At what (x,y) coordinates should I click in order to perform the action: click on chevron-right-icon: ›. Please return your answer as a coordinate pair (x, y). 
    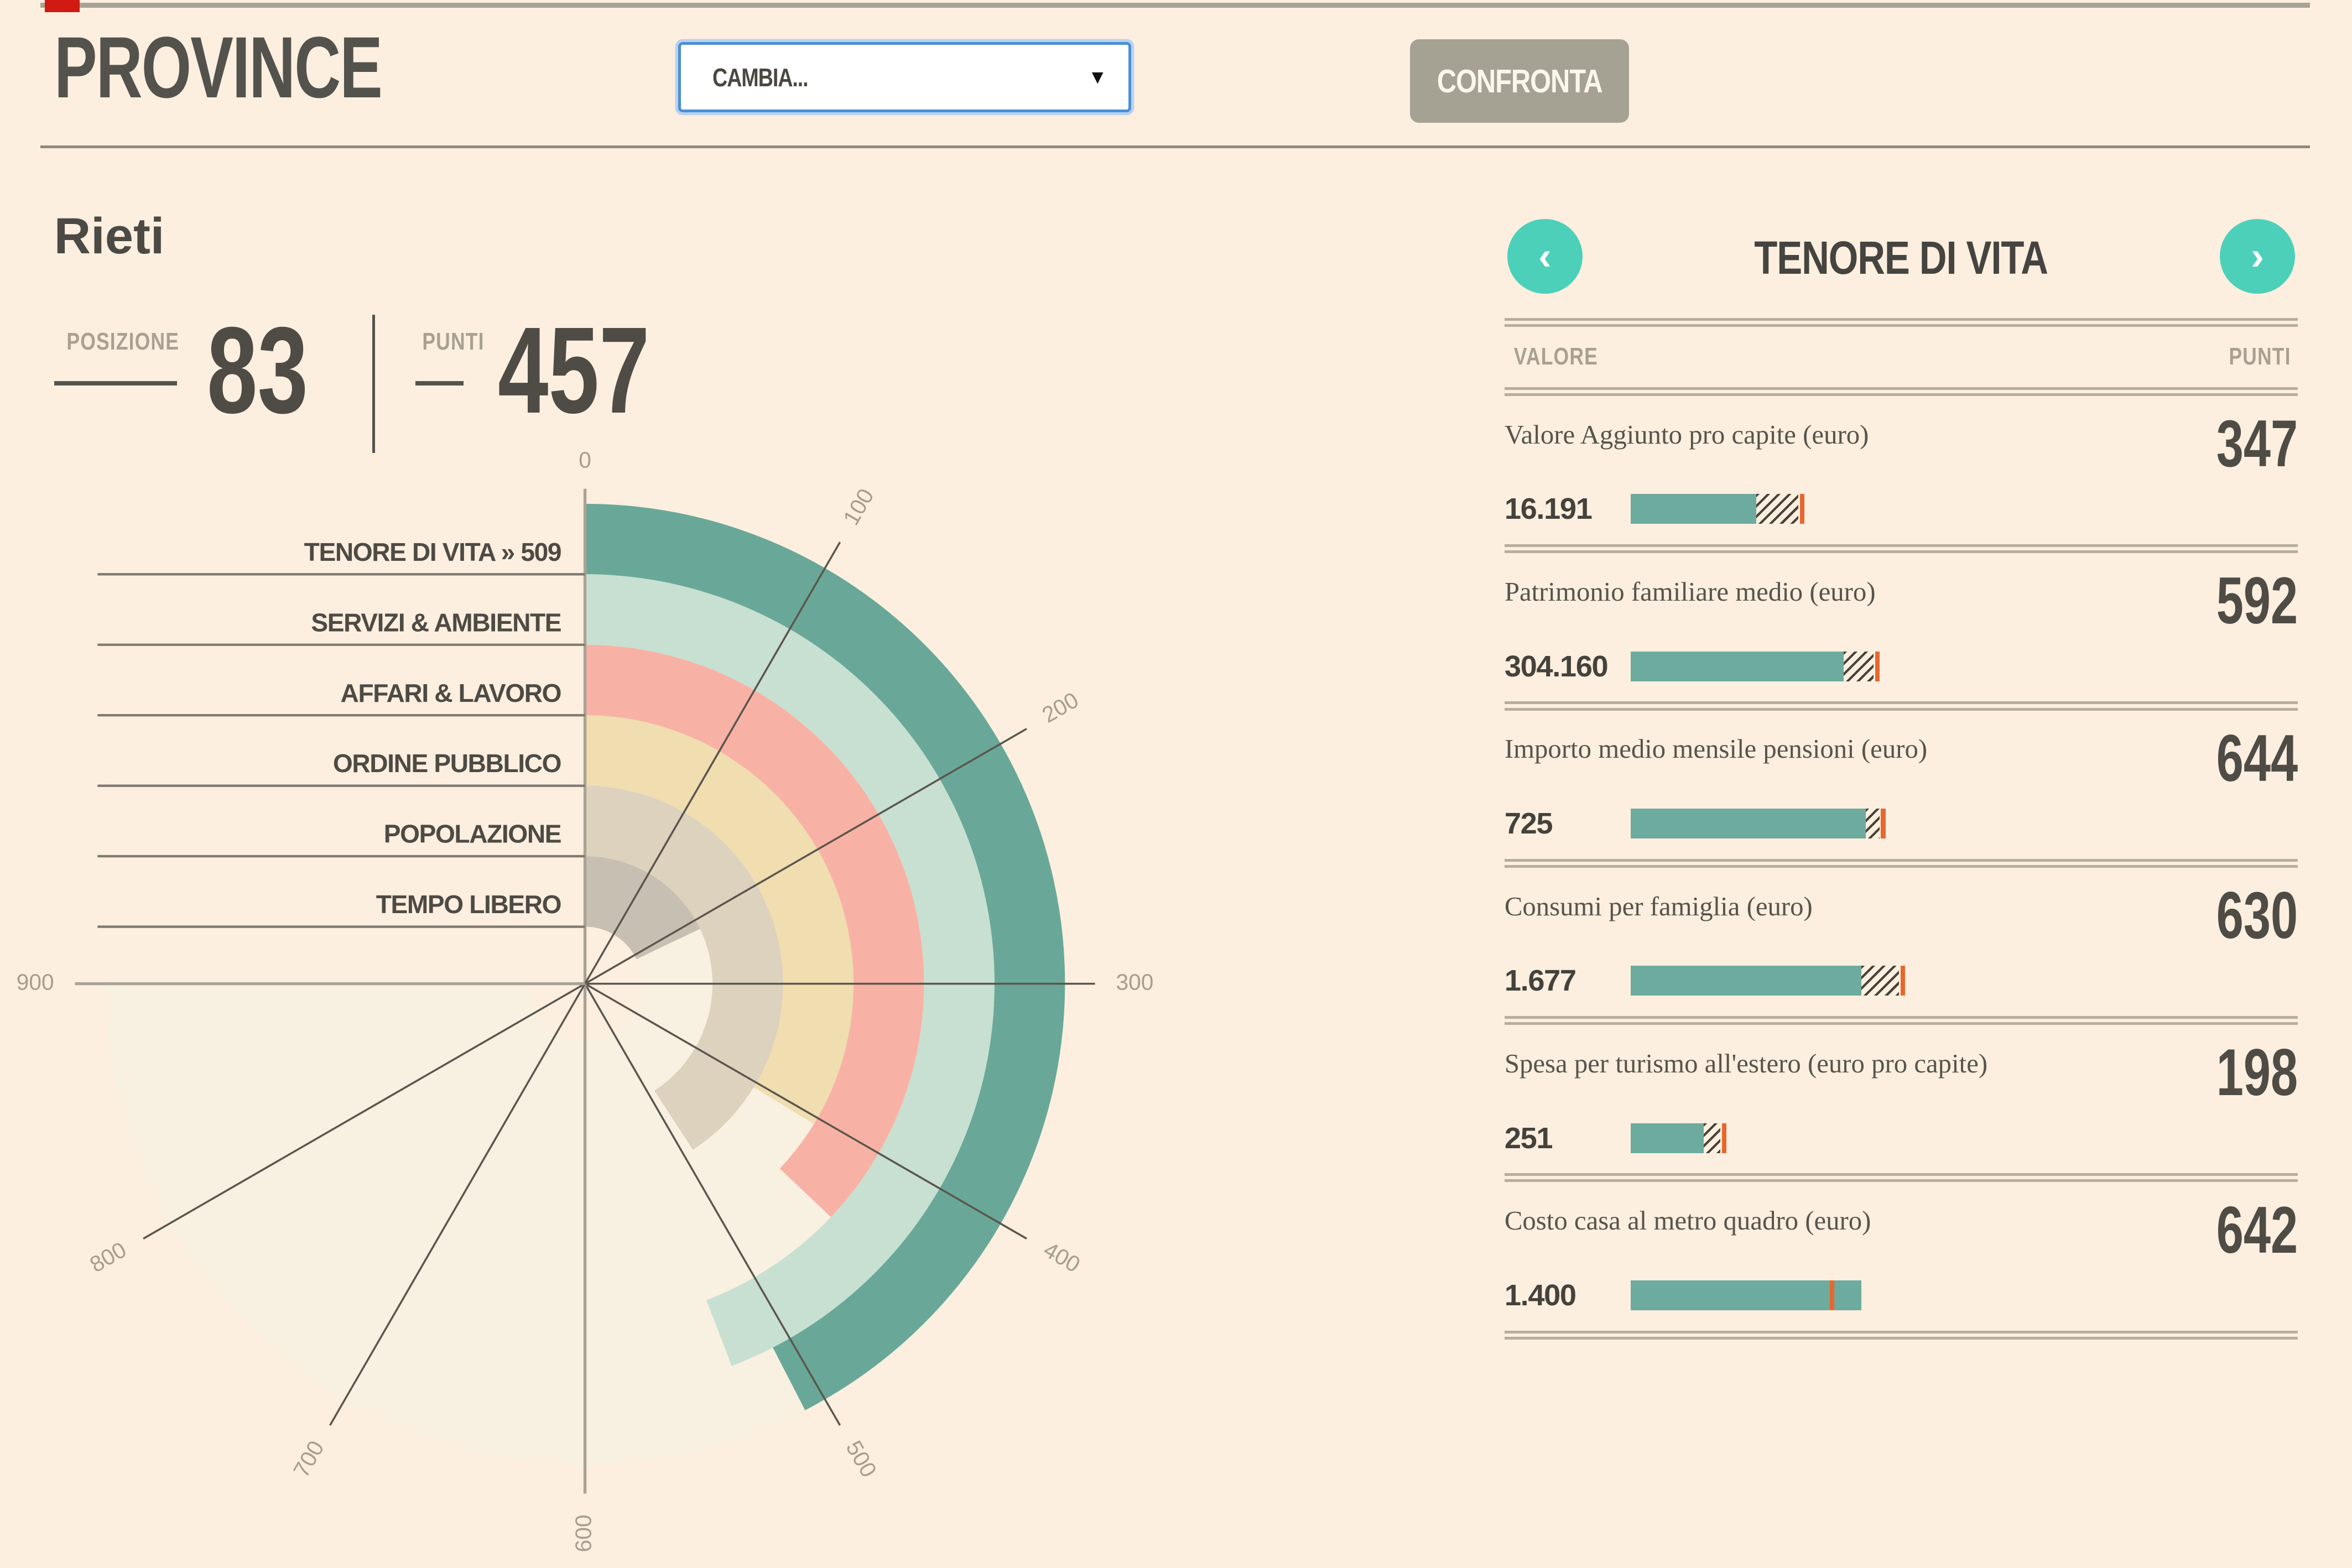
    Looking at the image, I should click on (2257, 256).